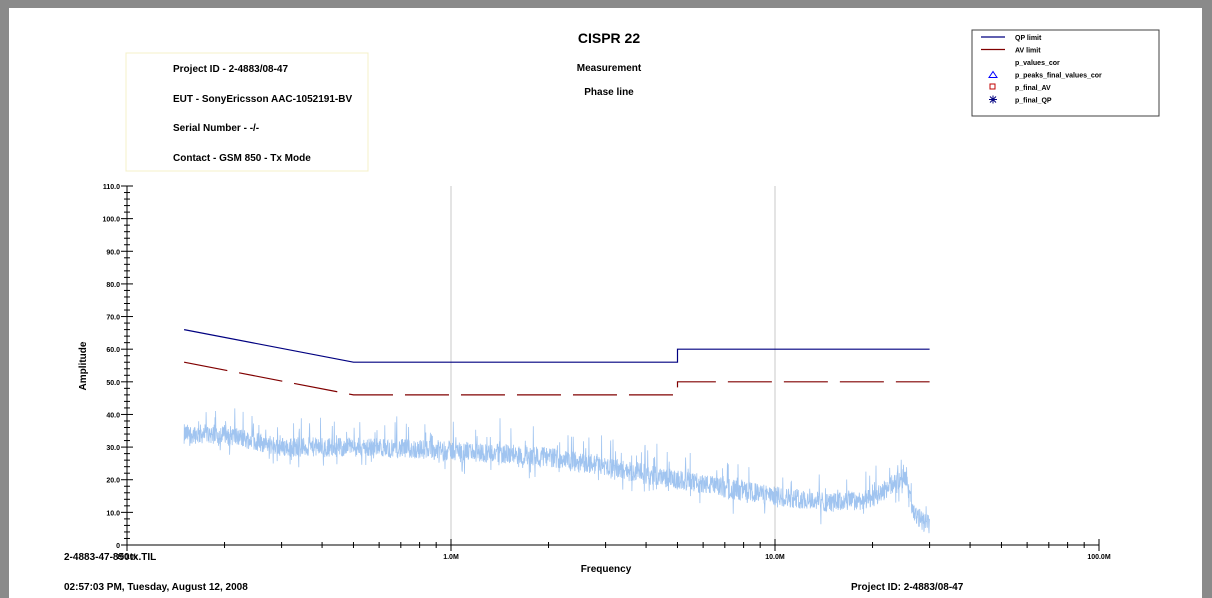  Describe the element at coordinates (1099, 557) in the screenshot. I see `x-tick-label-3: 100.0M` at that location.